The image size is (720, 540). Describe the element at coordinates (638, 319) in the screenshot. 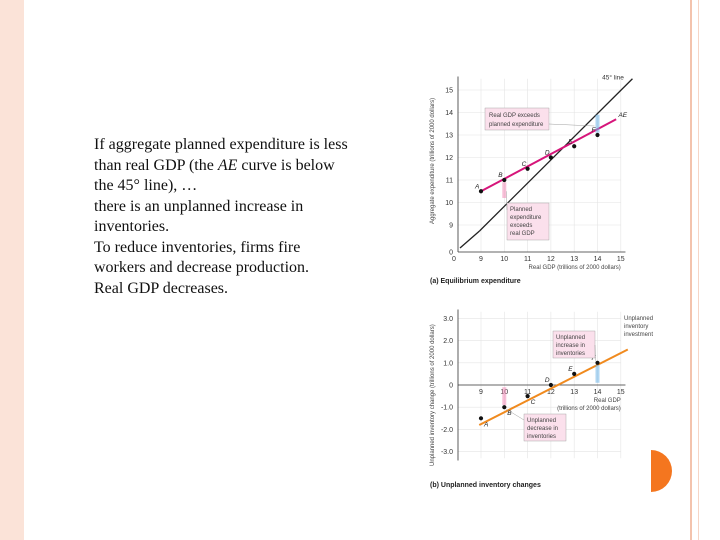

I see `series-label-line1: Unplanned` at that location.